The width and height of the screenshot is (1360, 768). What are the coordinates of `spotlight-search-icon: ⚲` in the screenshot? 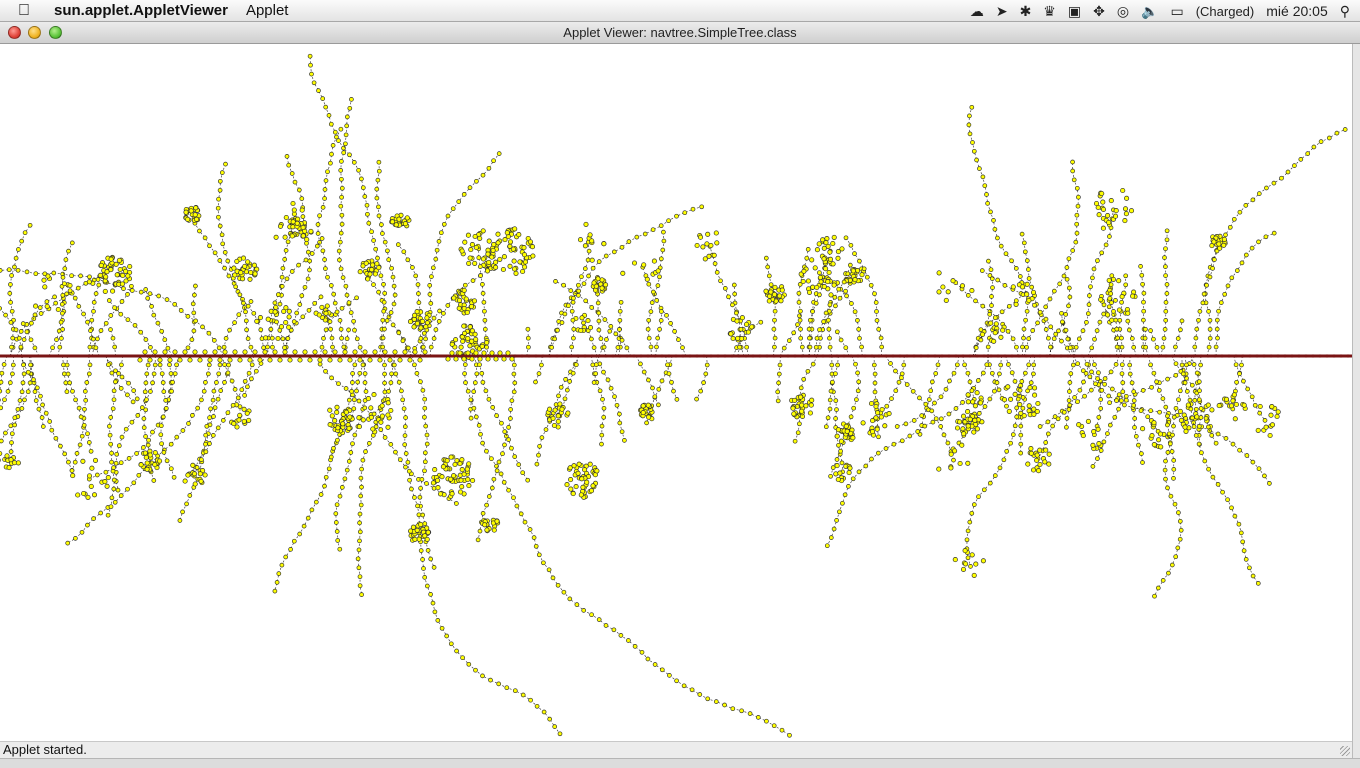 It's located at (1344, 11).